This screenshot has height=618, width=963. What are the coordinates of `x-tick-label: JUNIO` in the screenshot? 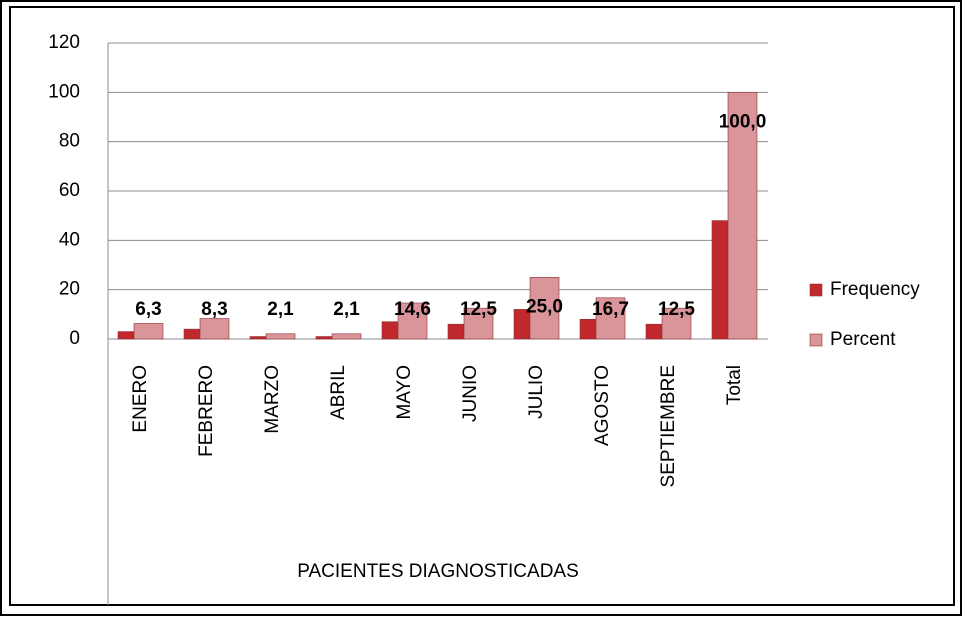 It's located at (470, 393).